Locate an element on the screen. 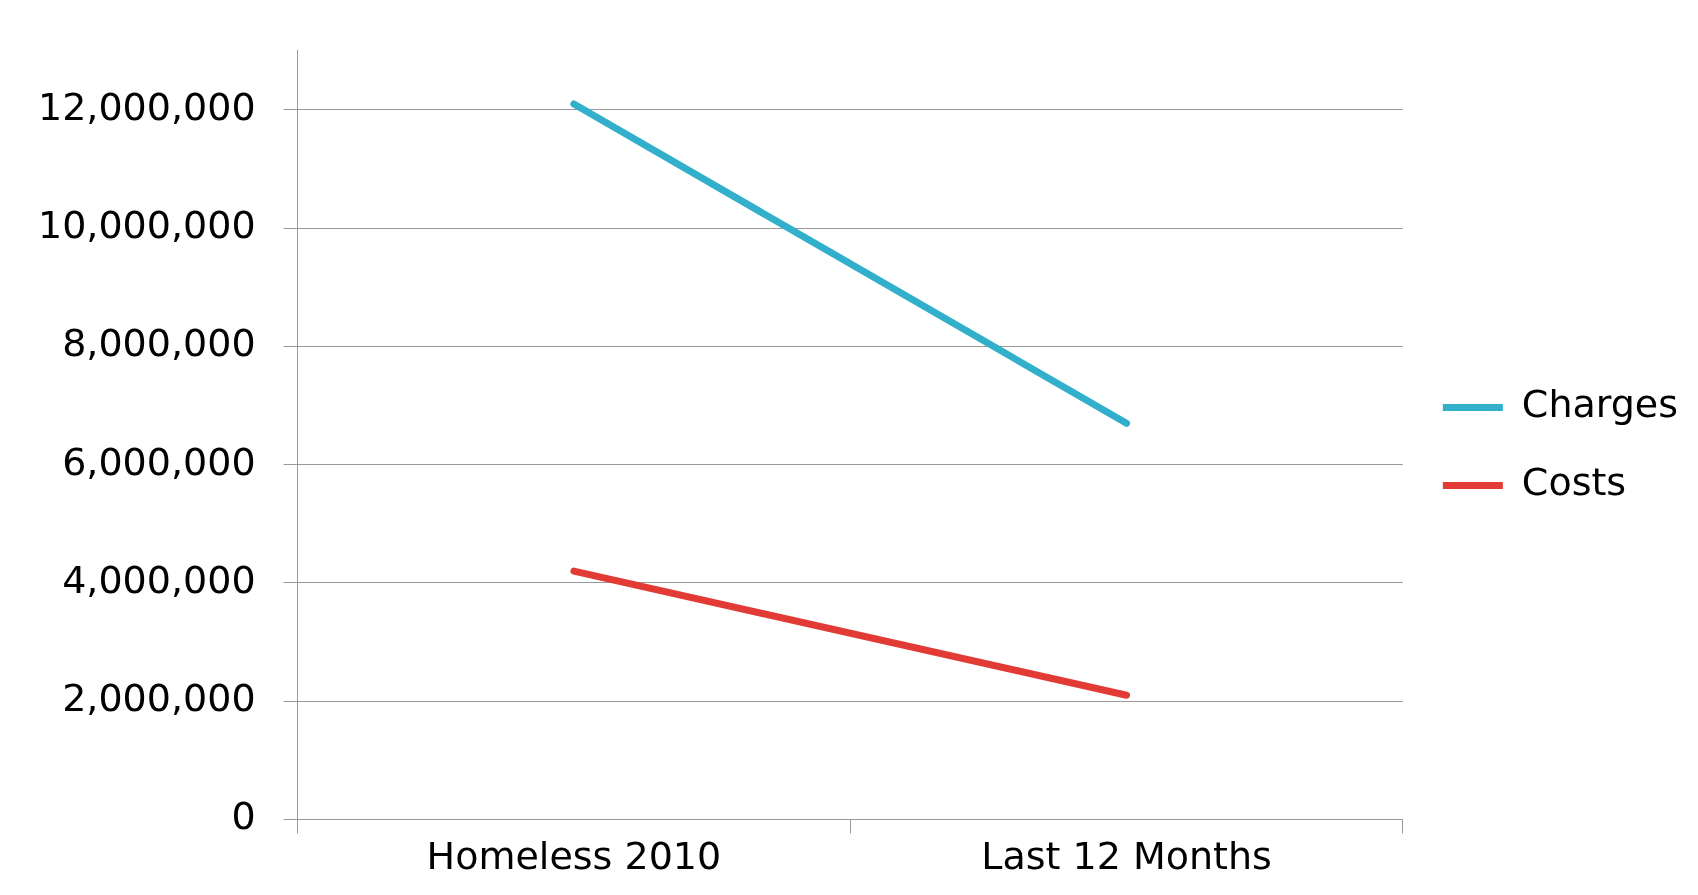  y-tick-label: 10,000,000 is located at coordinates (146, 225).